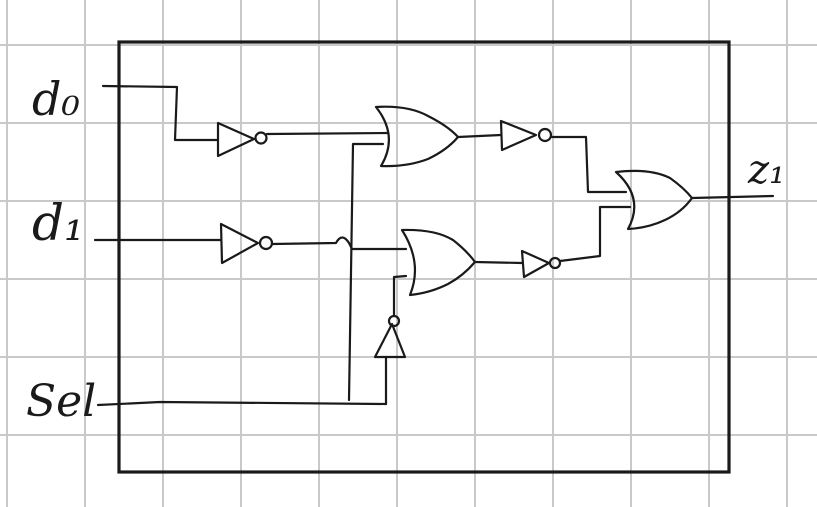 This screenshot has width=817, height=507. Describe the element at coordinates (498, 262) in the screenshot. I see `wire-or2-to-not` at that location.